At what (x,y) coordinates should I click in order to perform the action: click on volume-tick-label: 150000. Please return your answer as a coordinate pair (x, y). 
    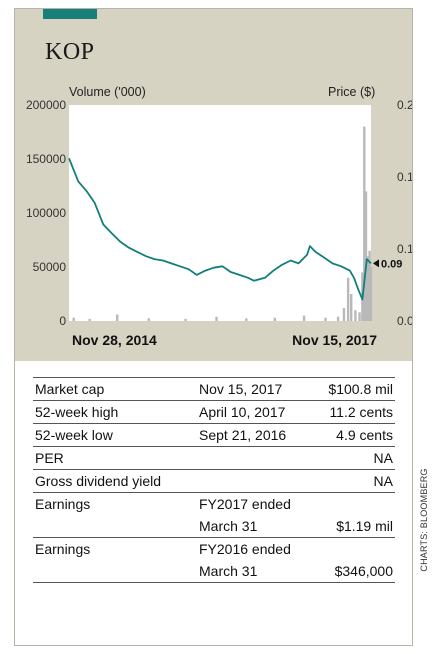
    Looking at the image, I should click on (46, 159).